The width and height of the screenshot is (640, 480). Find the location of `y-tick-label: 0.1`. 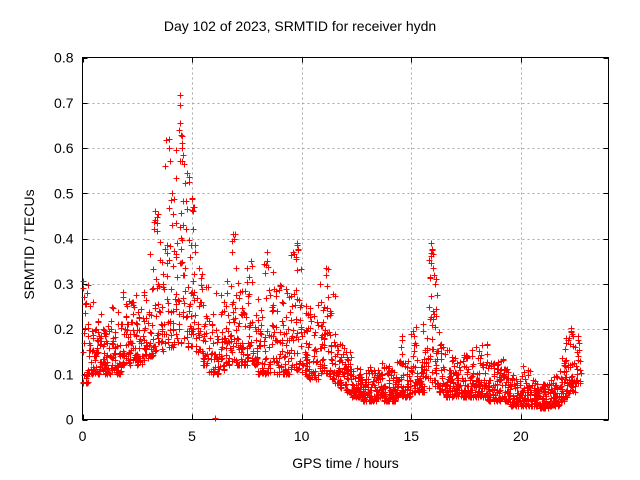

y-tick-label: 0.1 is located at coordinates (64, 374).